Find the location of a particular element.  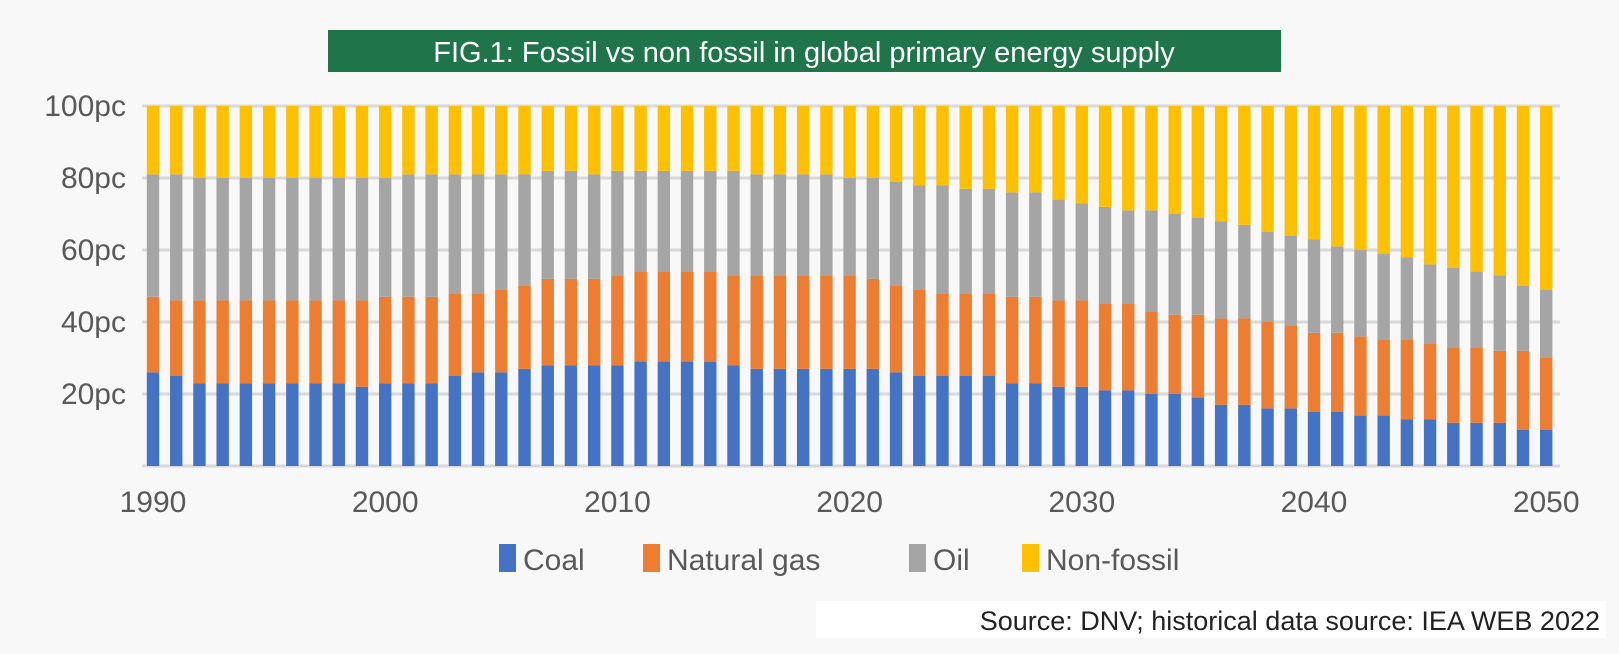

bar-non-fossil-2004 is located at coordinates (478, 140).